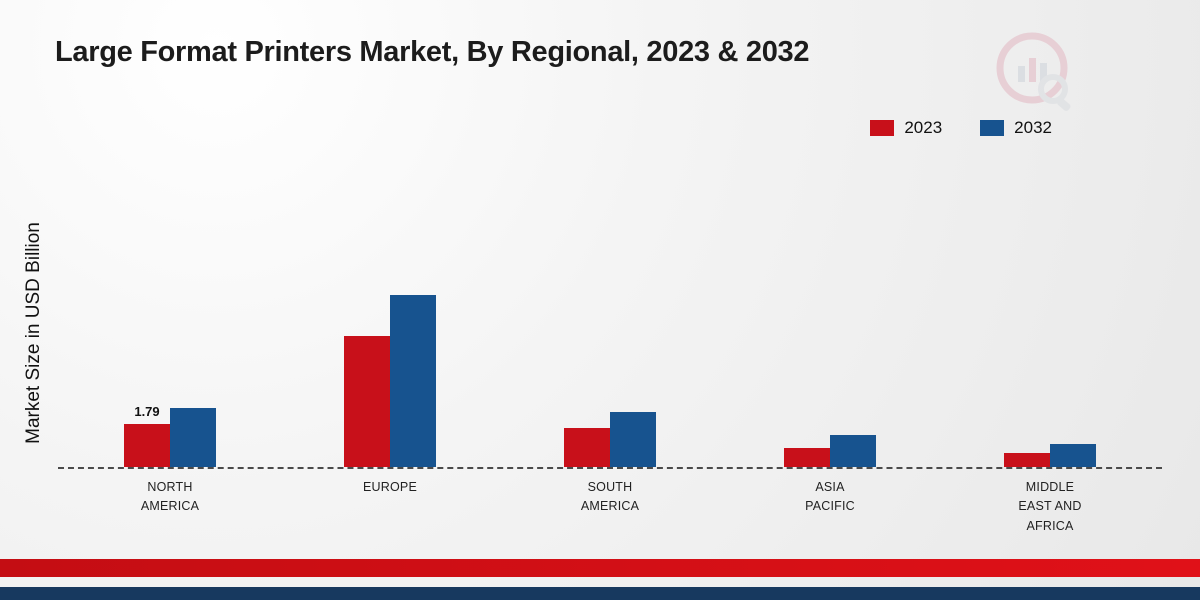  Describe the element at coordinates (367, 401) in the screenshot. I see `bar-2023-europe` at that location.